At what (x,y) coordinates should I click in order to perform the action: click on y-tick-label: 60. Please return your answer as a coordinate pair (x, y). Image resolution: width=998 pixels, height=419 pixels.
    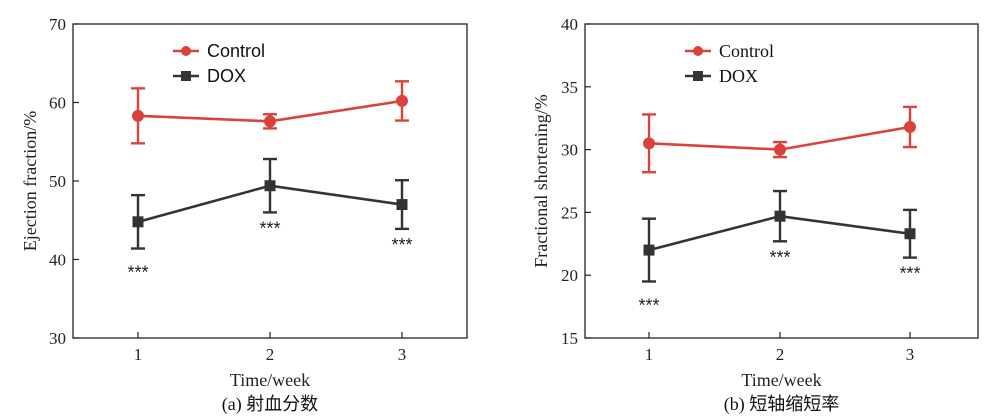
    Looking at the image, I should click on (57, 103).